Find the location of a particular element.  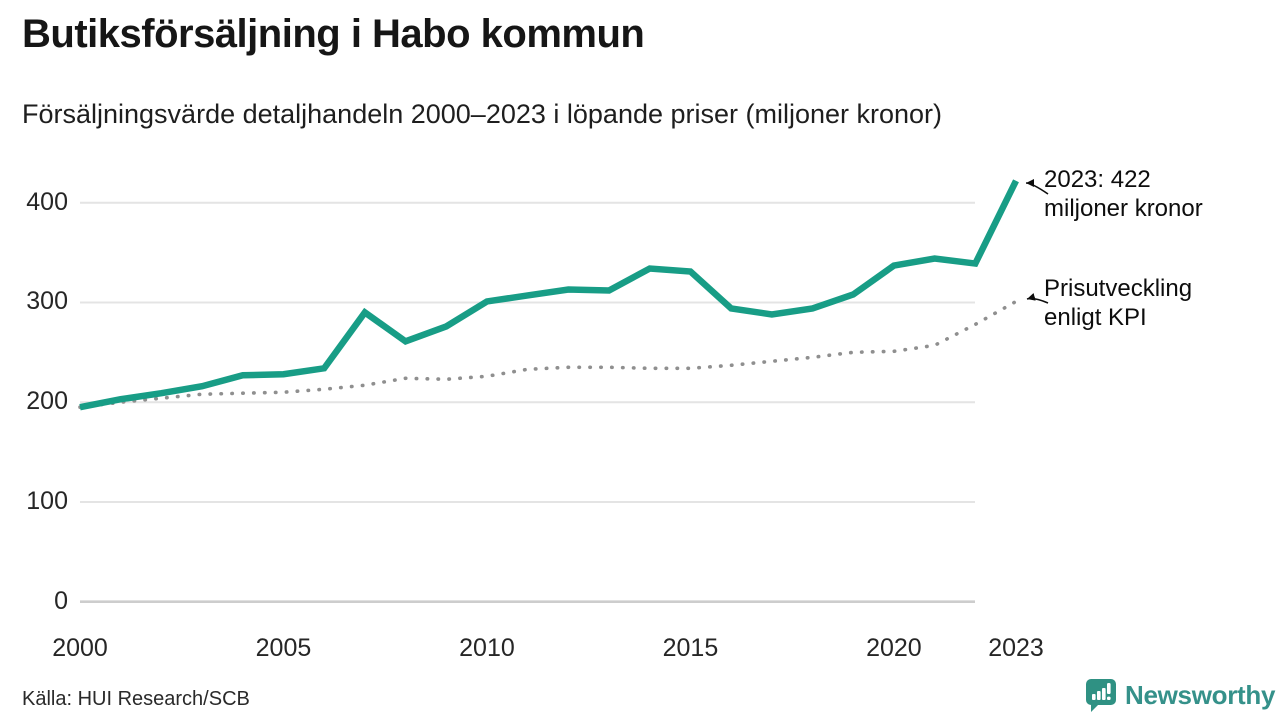

newsworthy-logo-icon is located at coordinates (1101, 695).